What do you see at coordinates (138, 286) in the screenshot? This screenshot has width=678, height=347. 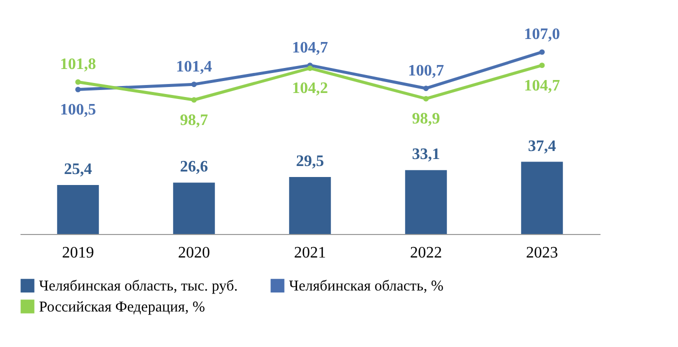 I see `legend-label: Челябинская область, тыс. руб.` at bounding box center [138, 286].